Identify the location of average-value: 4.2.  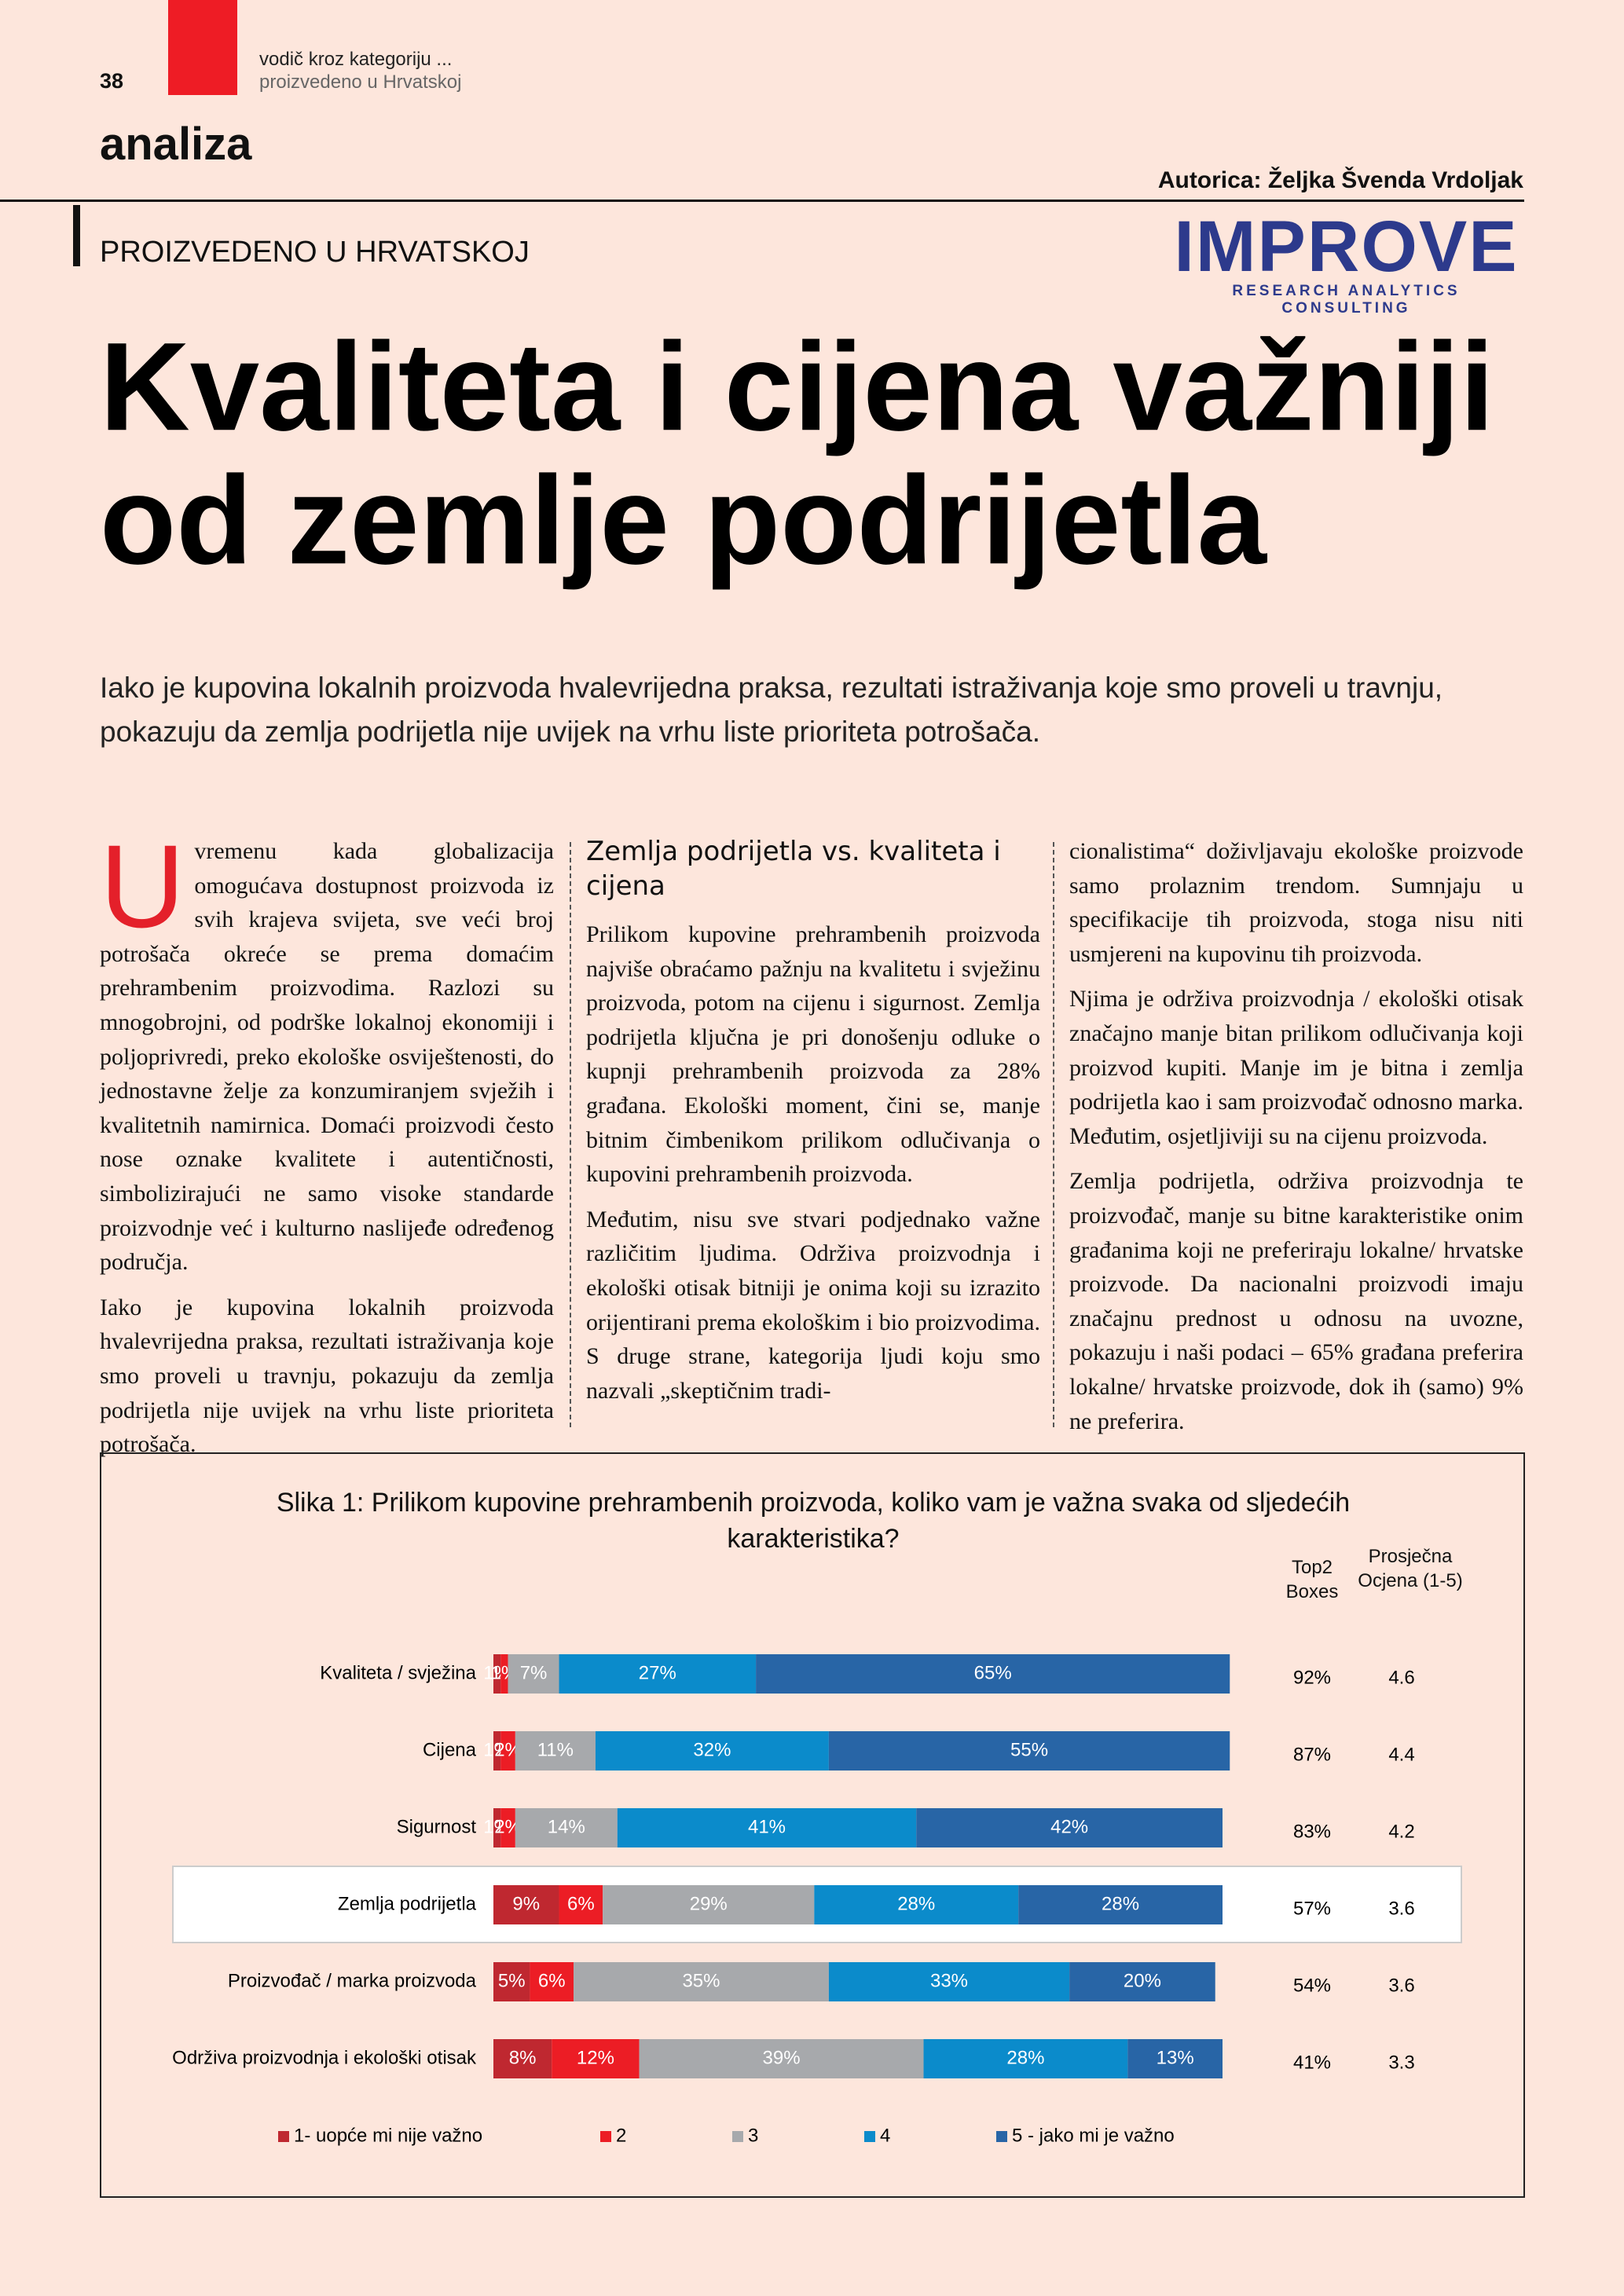
(1401, 1832).